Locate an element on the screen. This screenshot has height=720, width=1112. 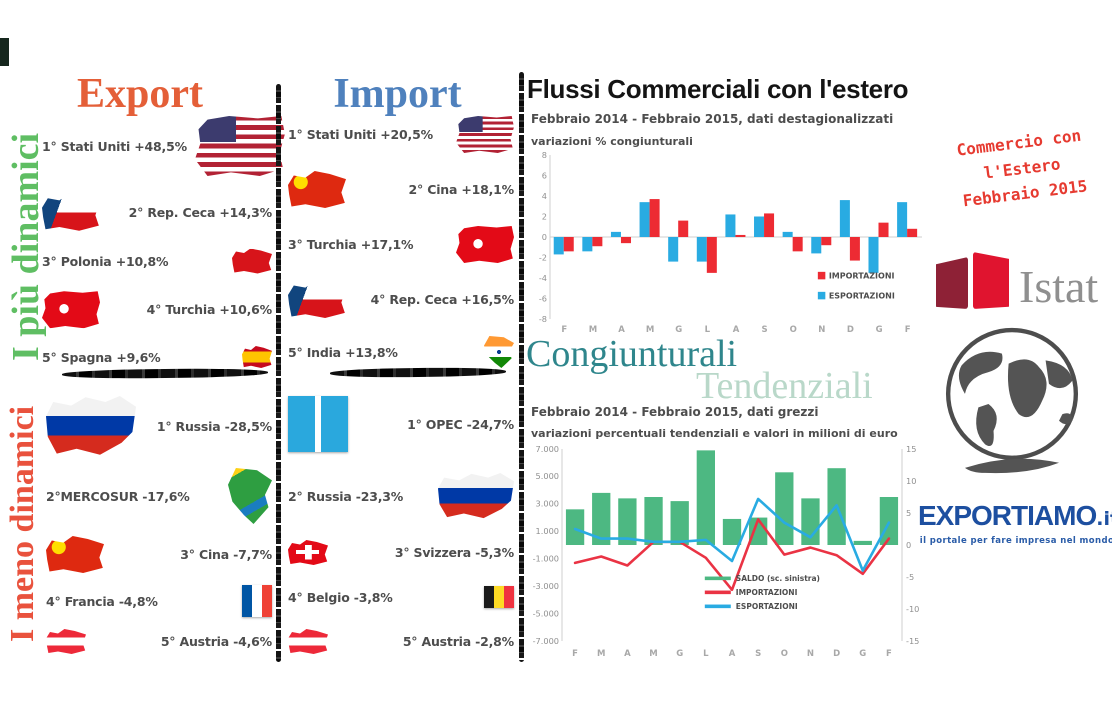
ranking-row: 4° Turchia +10,6% is located at coordinates (157, 310).